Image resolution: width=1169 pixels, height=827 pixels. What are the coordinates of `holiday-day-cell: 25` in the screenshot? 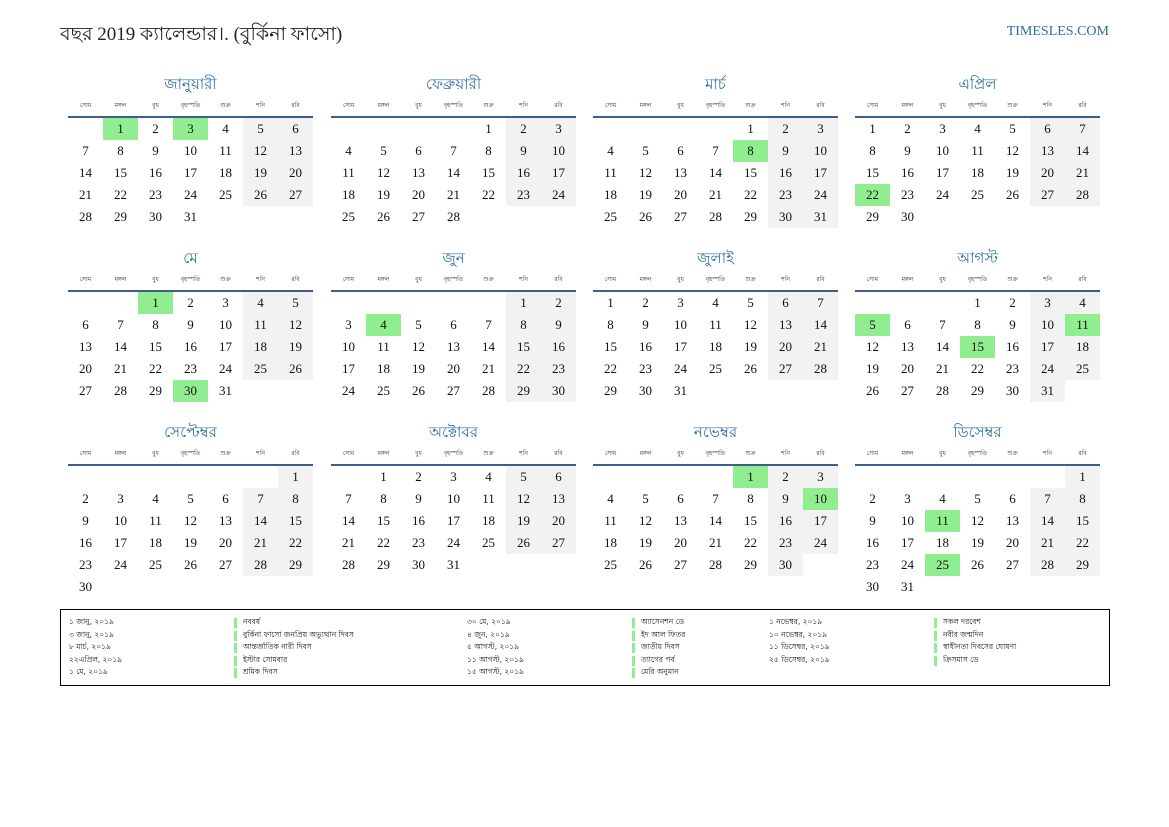 It's located at (942, 565).